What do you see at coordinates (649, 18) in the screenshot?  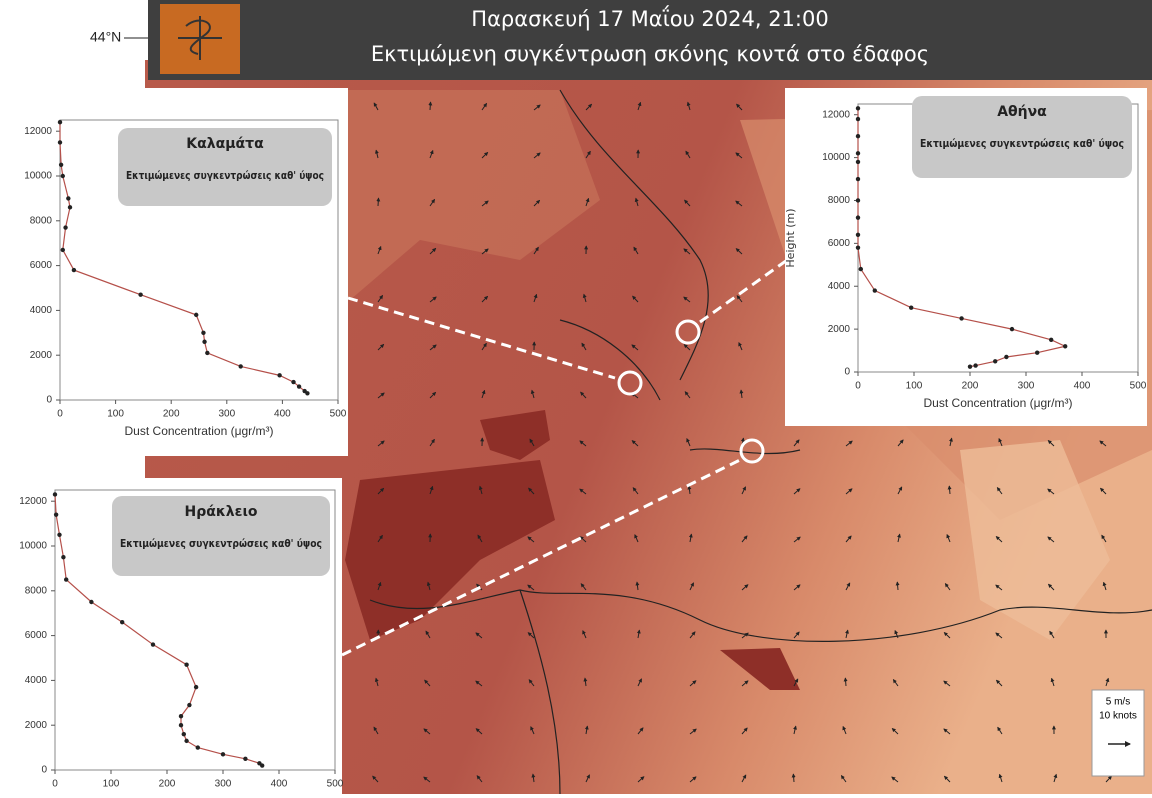 I see `header-title: Παρασκευή 17 Μαΐου 2024, 21:00` at bounding box center [649, 18].